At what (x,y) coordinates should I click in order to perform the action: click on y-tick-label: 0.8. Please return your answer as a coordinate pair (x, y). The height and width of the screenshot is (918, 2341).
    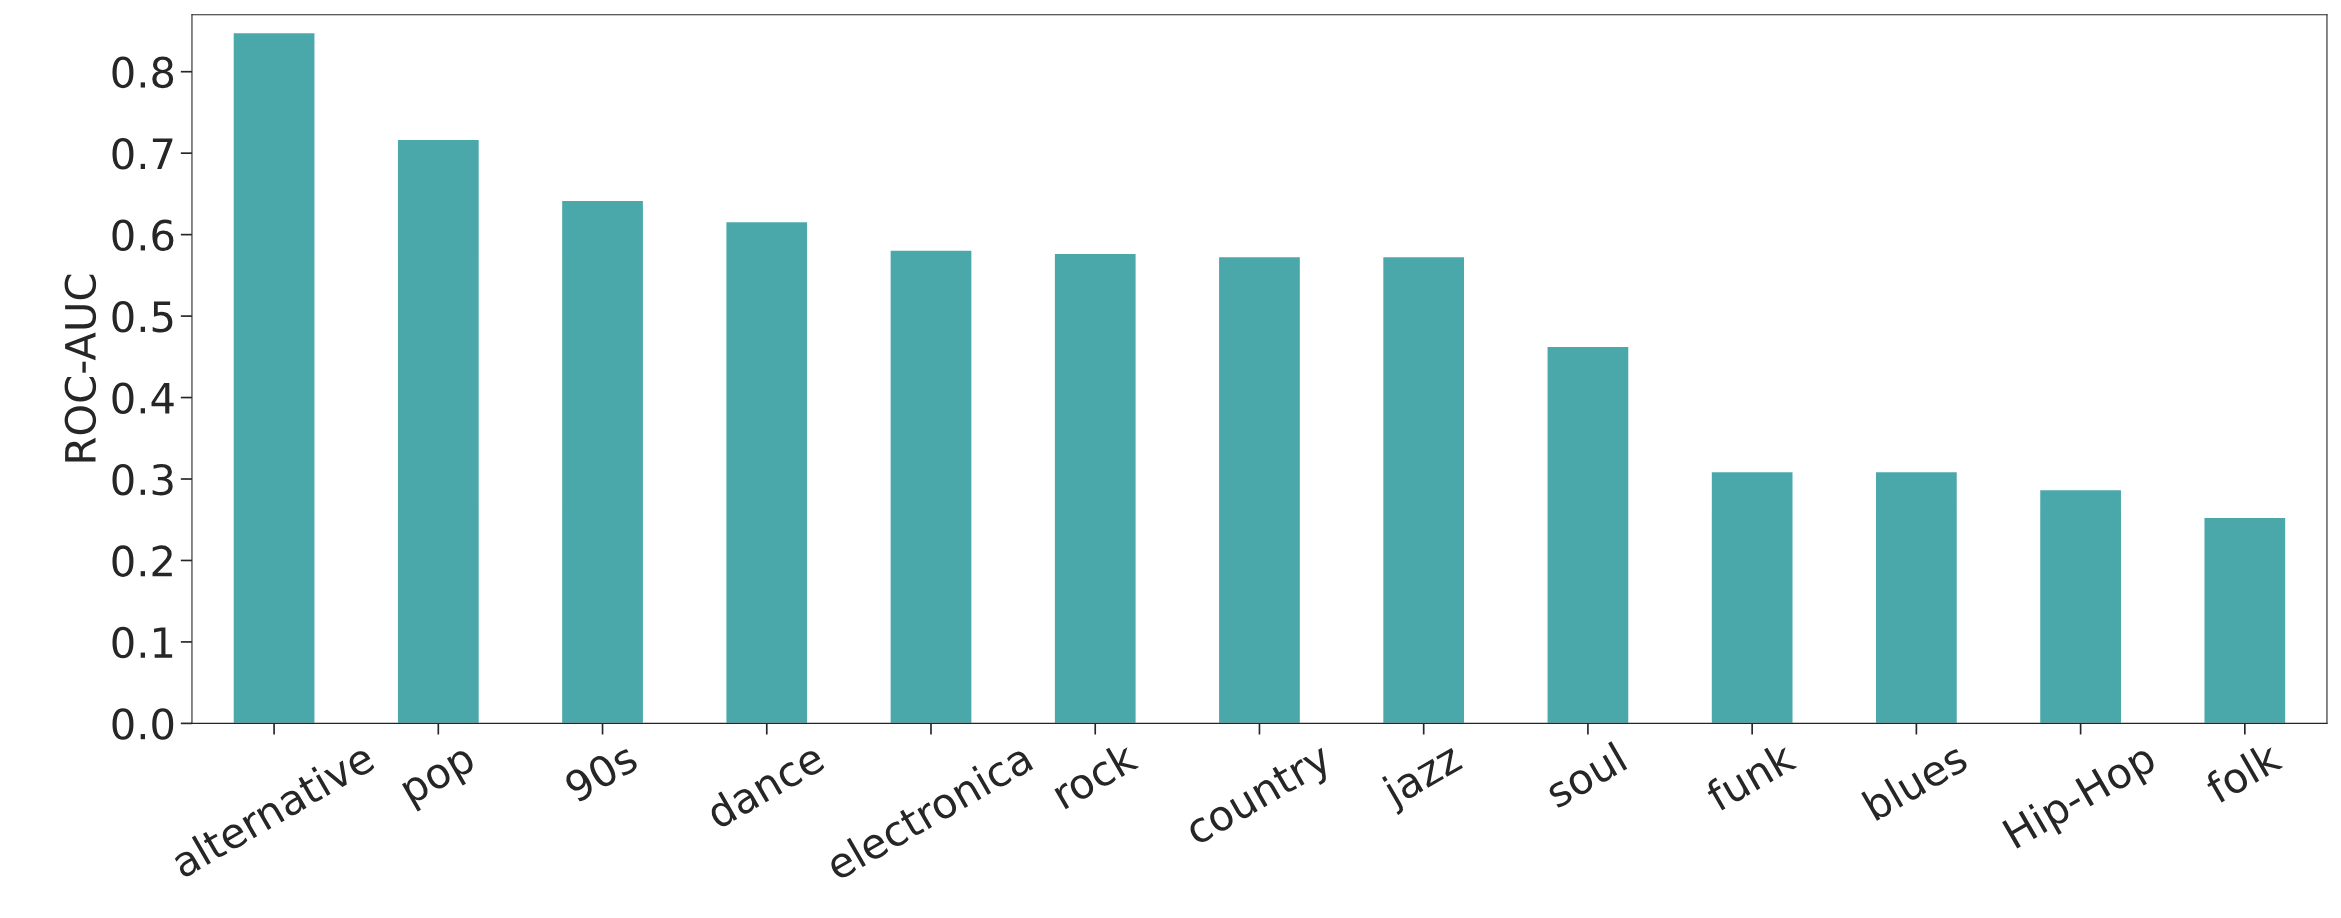
    Looking at the image, I should click on (143, 72).